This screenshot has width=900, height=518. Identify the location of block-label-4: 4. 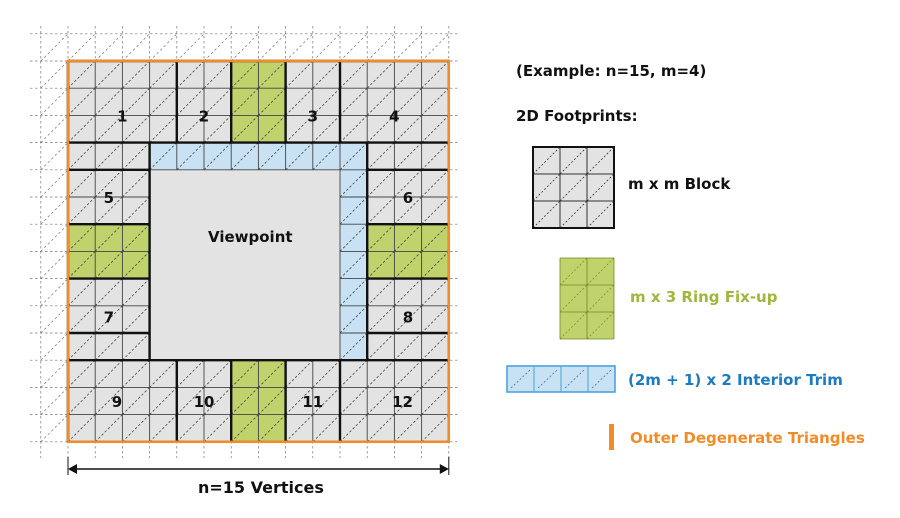
(394, 116).